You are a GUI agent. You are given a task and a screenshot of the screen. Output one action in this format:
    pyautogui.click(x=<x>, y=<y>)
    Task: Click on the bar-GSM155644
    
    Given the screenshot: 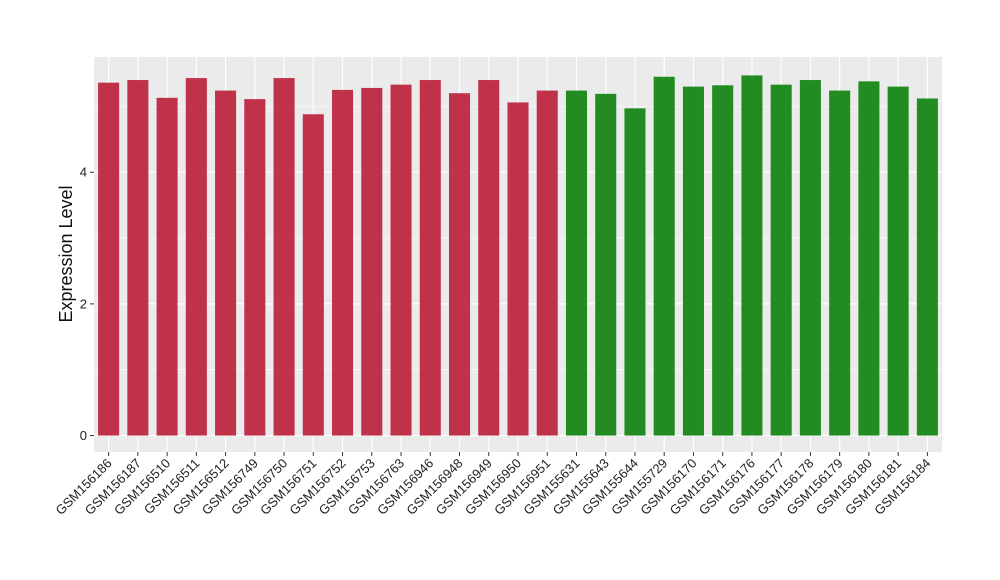 What is the action you would take?
    pyautogui.click(x=635, y=272)
    